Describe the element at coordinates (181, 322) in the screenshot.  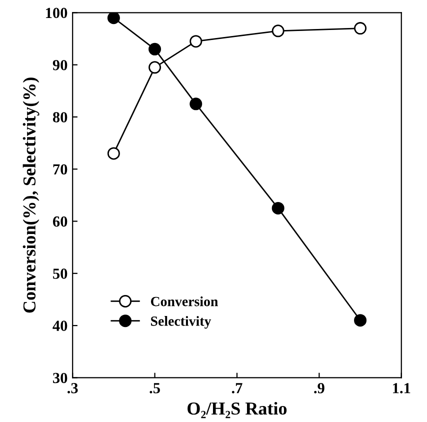
I see `legend-label: Selectivity` at that location.